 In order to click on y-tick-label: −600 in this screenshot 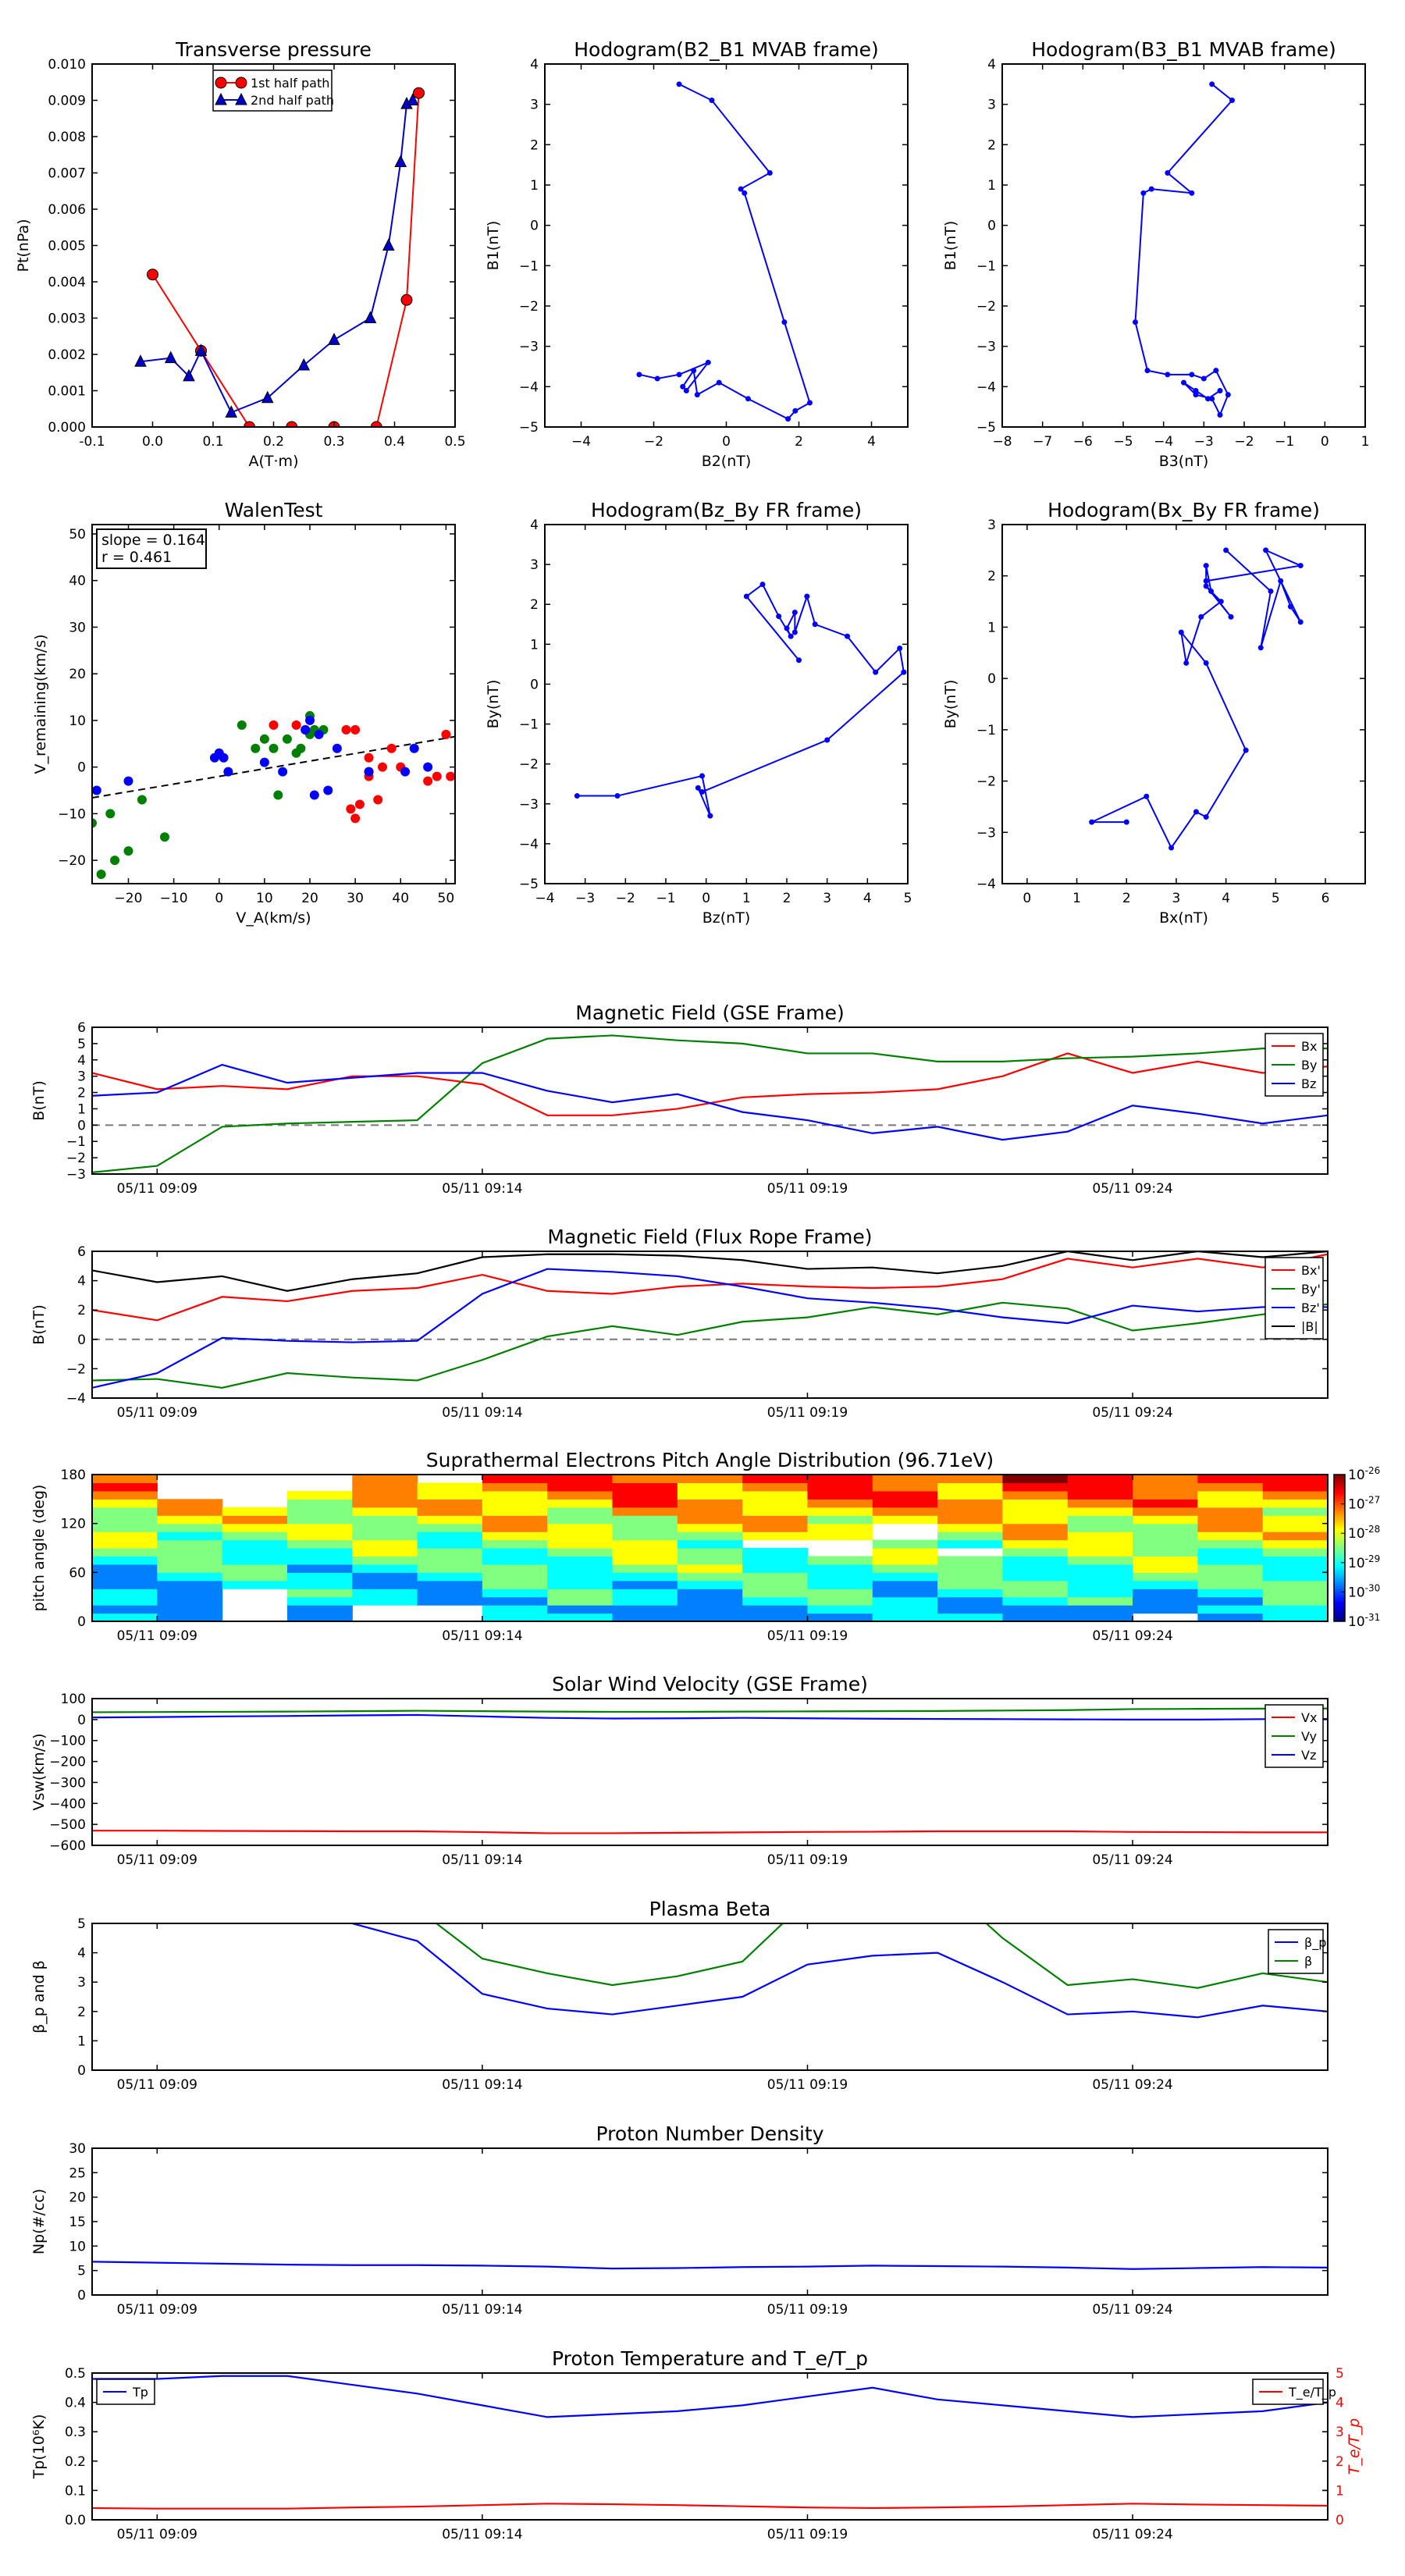, I will do `click(68, 1846)`.